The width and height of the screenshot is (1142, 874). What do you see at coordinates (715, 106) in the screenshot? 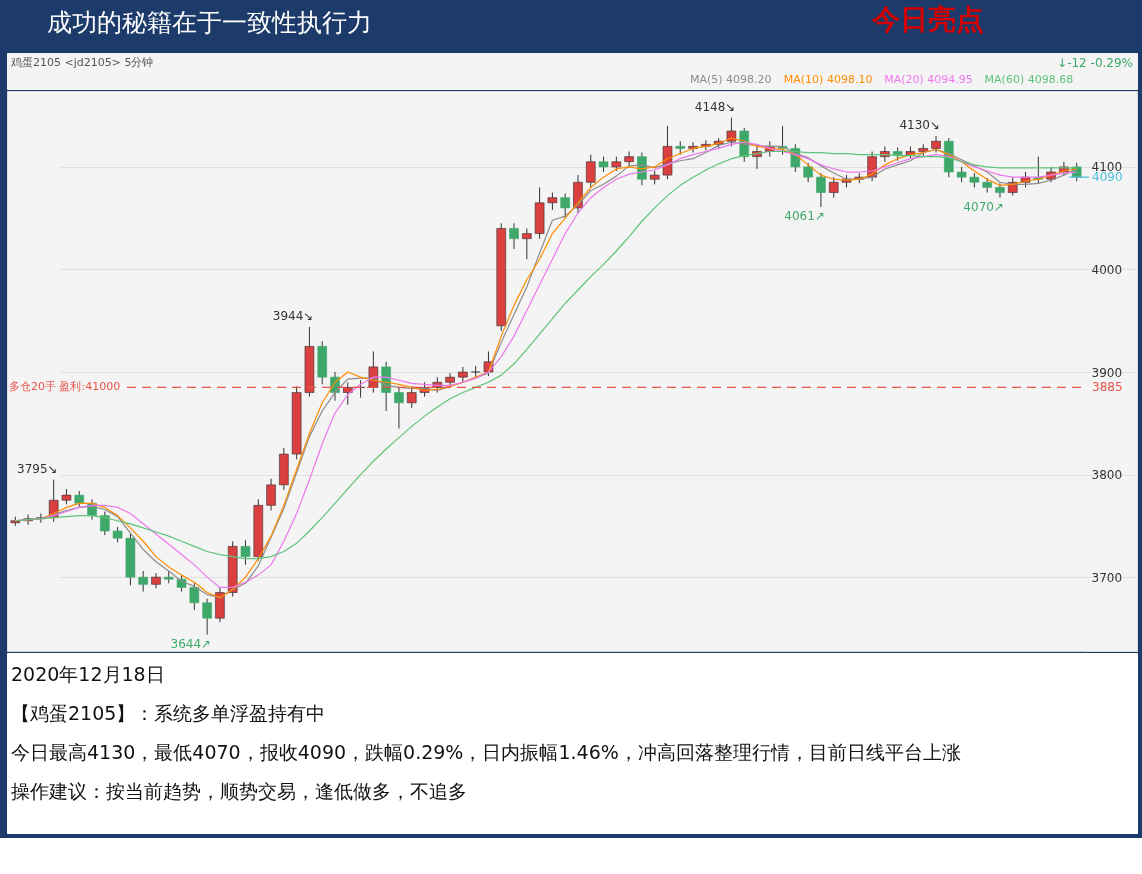
I see `annotation: 4148↘` at bounding box center [715, 106].